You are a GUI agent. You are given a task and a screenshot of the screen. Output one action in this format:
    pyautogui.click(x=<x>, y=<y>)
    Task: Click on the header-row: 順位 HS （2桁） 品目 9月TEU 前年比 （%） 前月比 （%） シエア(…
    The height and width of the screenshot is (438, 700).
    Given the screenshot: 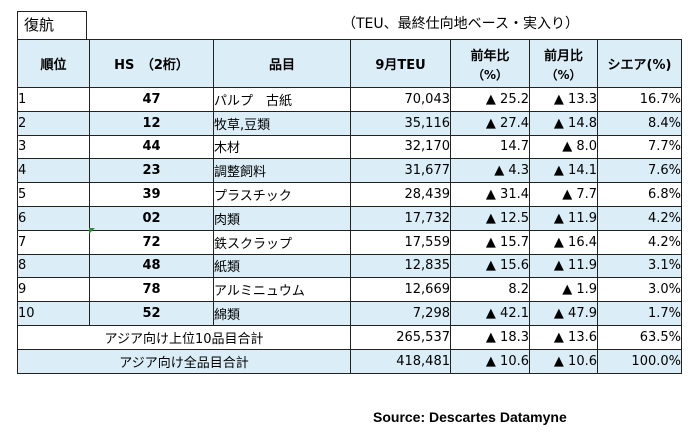 What is the action you would take?
    pyautogui.click(x=349, y=63)
    